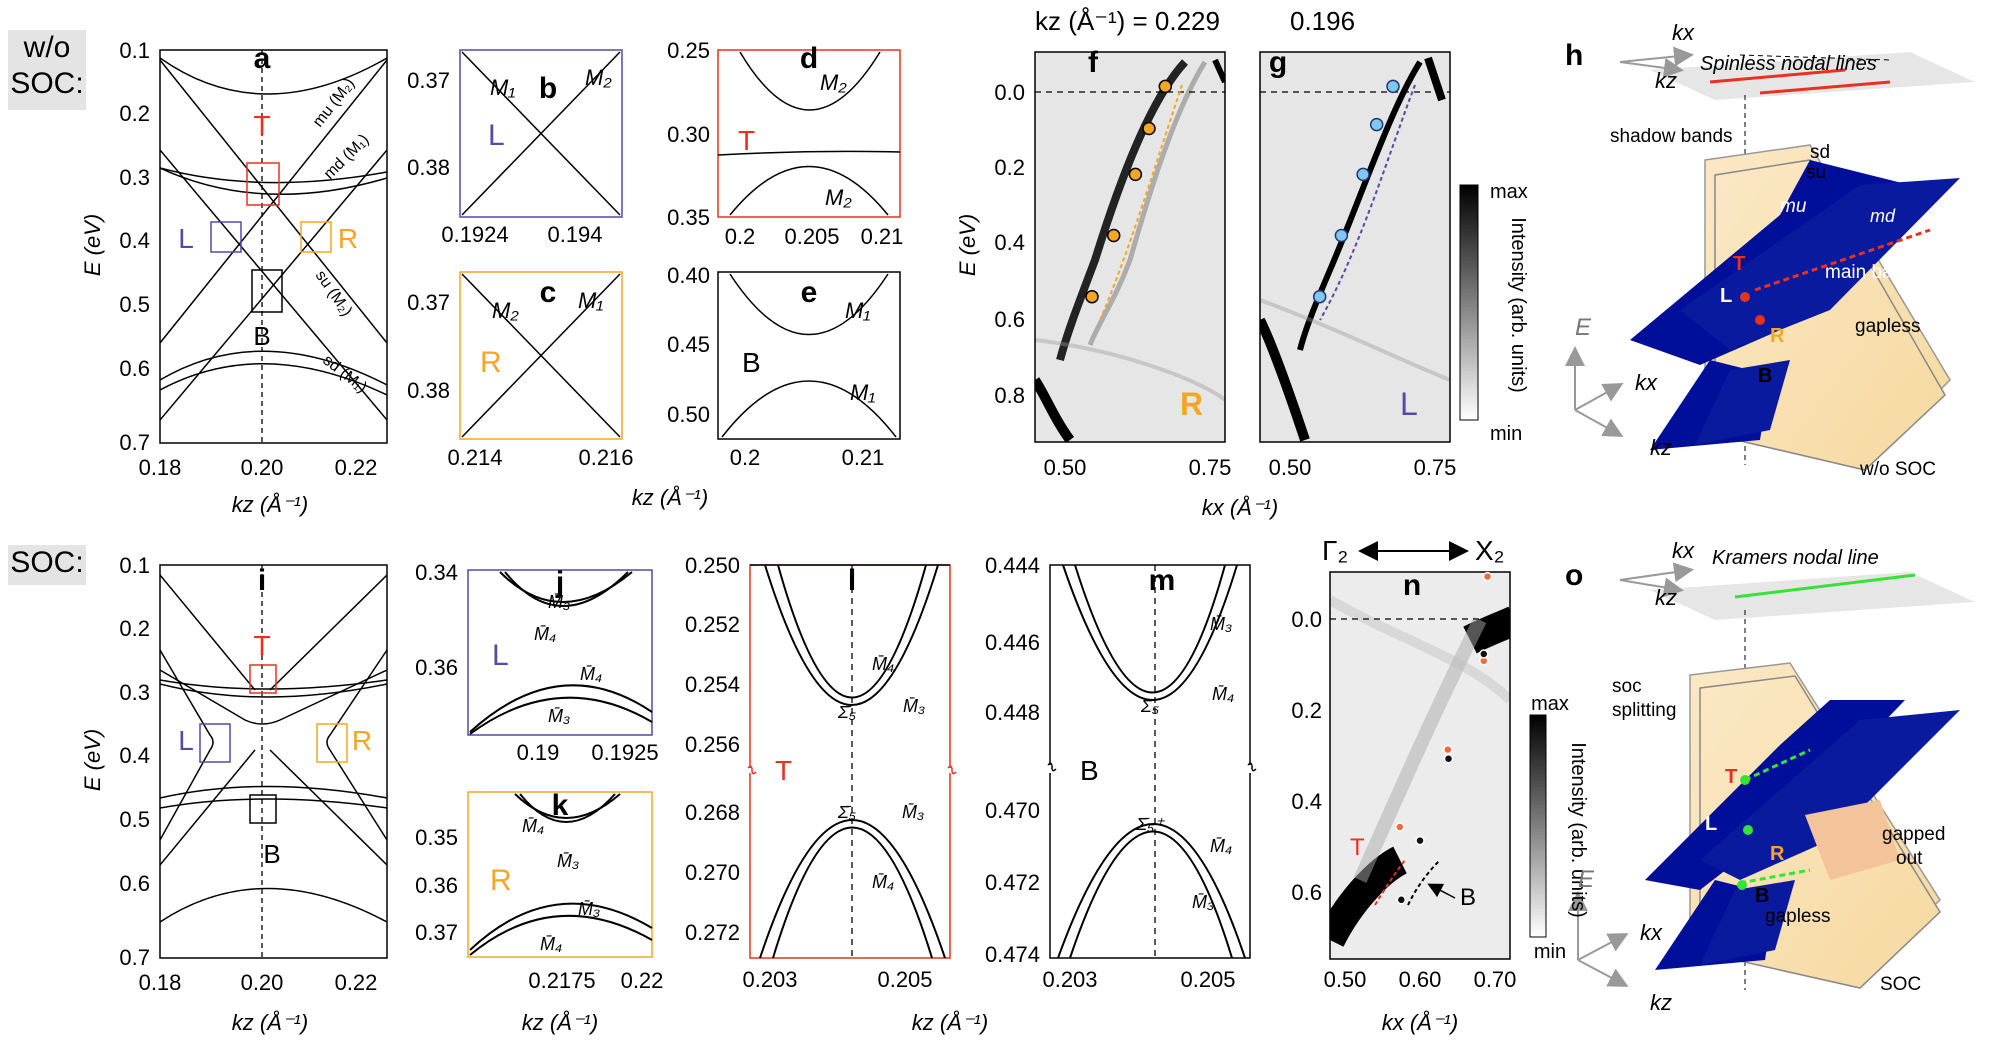 The height and width of the screenshot is (1050, 2000). Describe the element at coordinates (712, 565) in the screenshot. I see `l-ytick: 0.250` at that location.